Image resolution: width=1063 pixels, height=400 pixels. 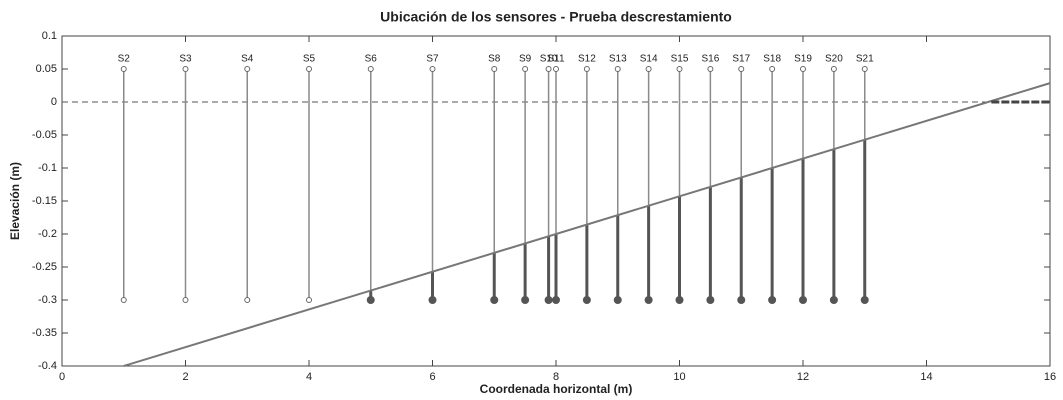 I want to click on sensor-label: S2, so click(x=124, y=59).